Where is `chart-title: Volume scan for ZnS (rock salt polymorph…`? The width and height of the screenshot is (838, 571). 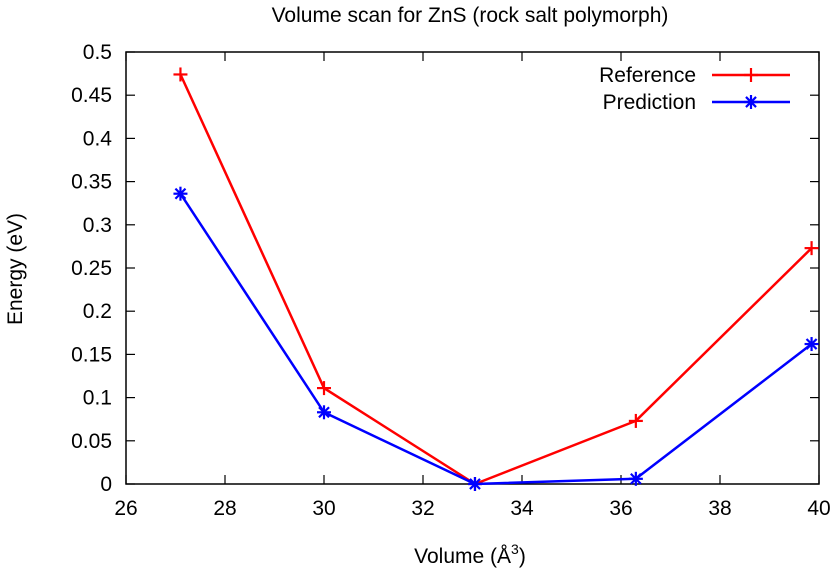
chart-title: Volume scan for ZnS (rock salt polymorph… is located at coordinates (470, 15).